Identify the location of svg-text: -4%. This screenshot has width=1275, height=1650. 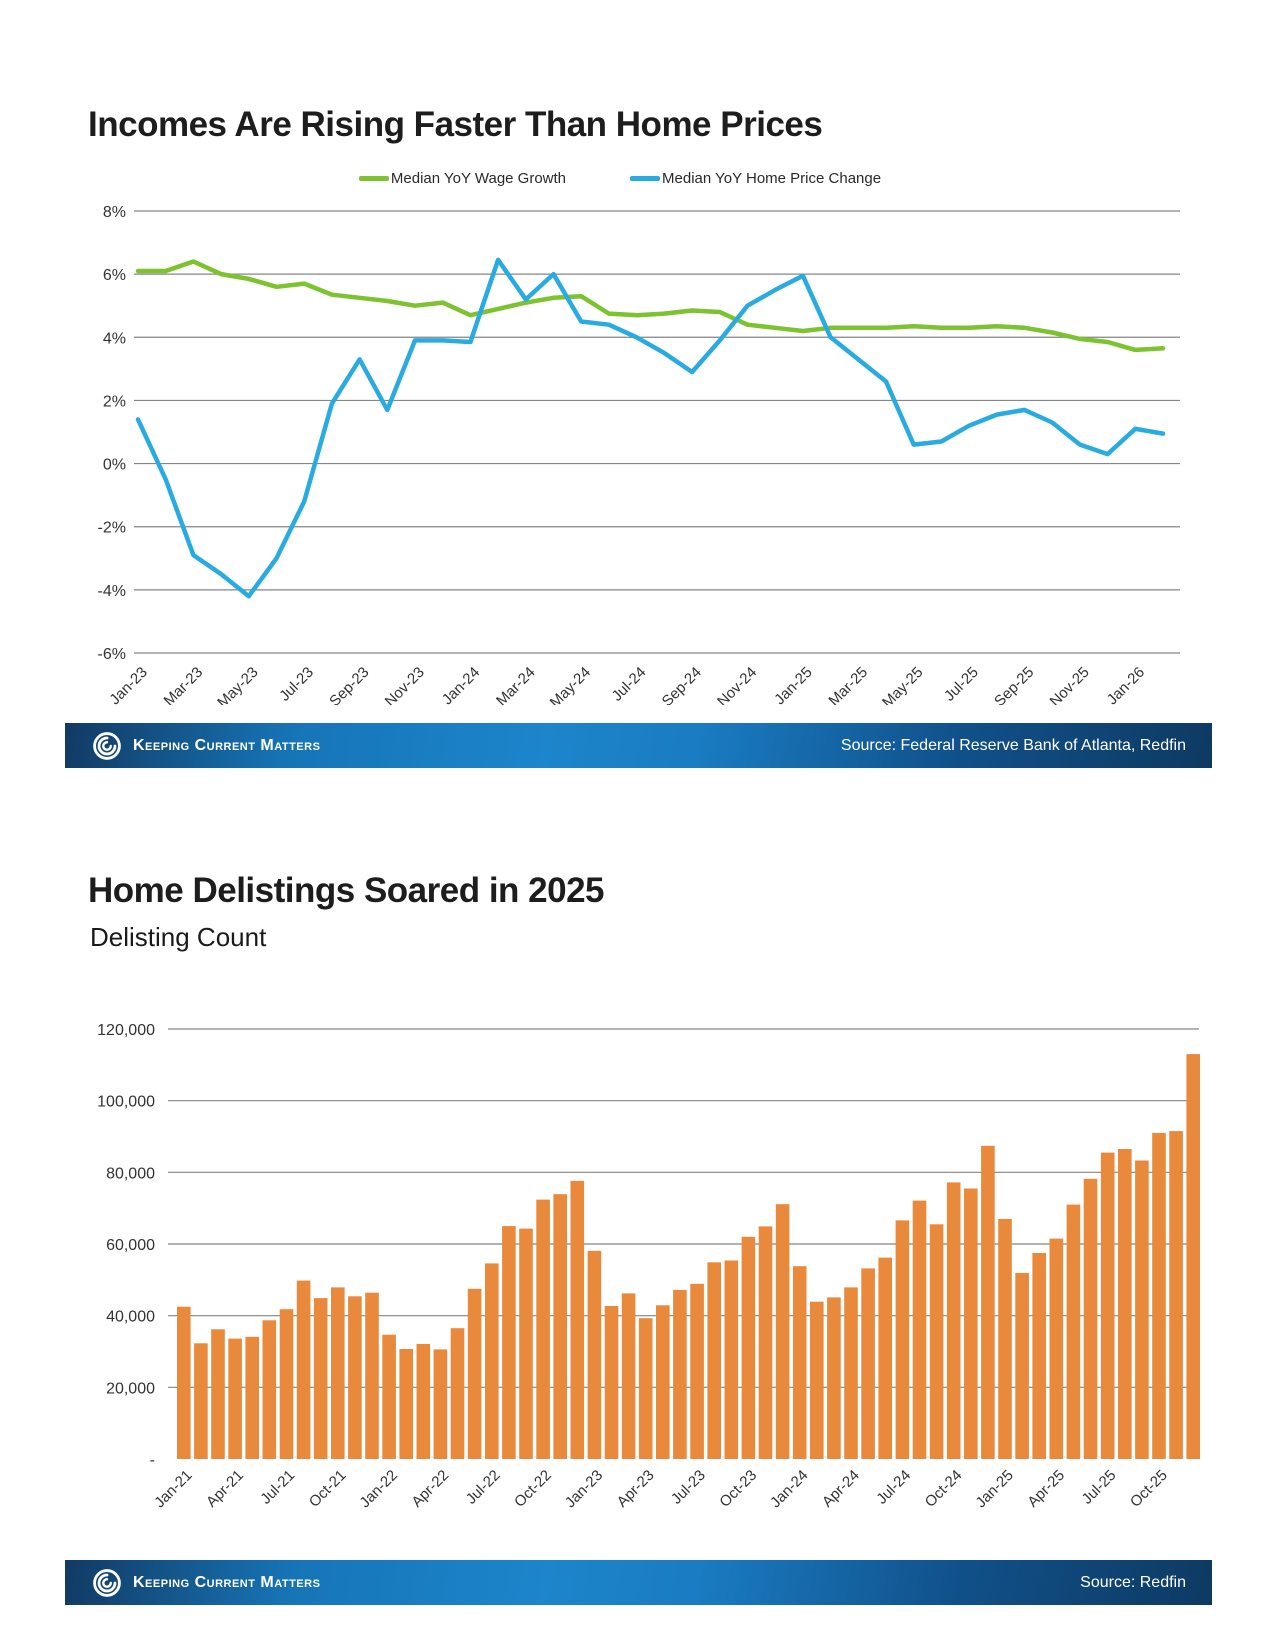
(112, 591).